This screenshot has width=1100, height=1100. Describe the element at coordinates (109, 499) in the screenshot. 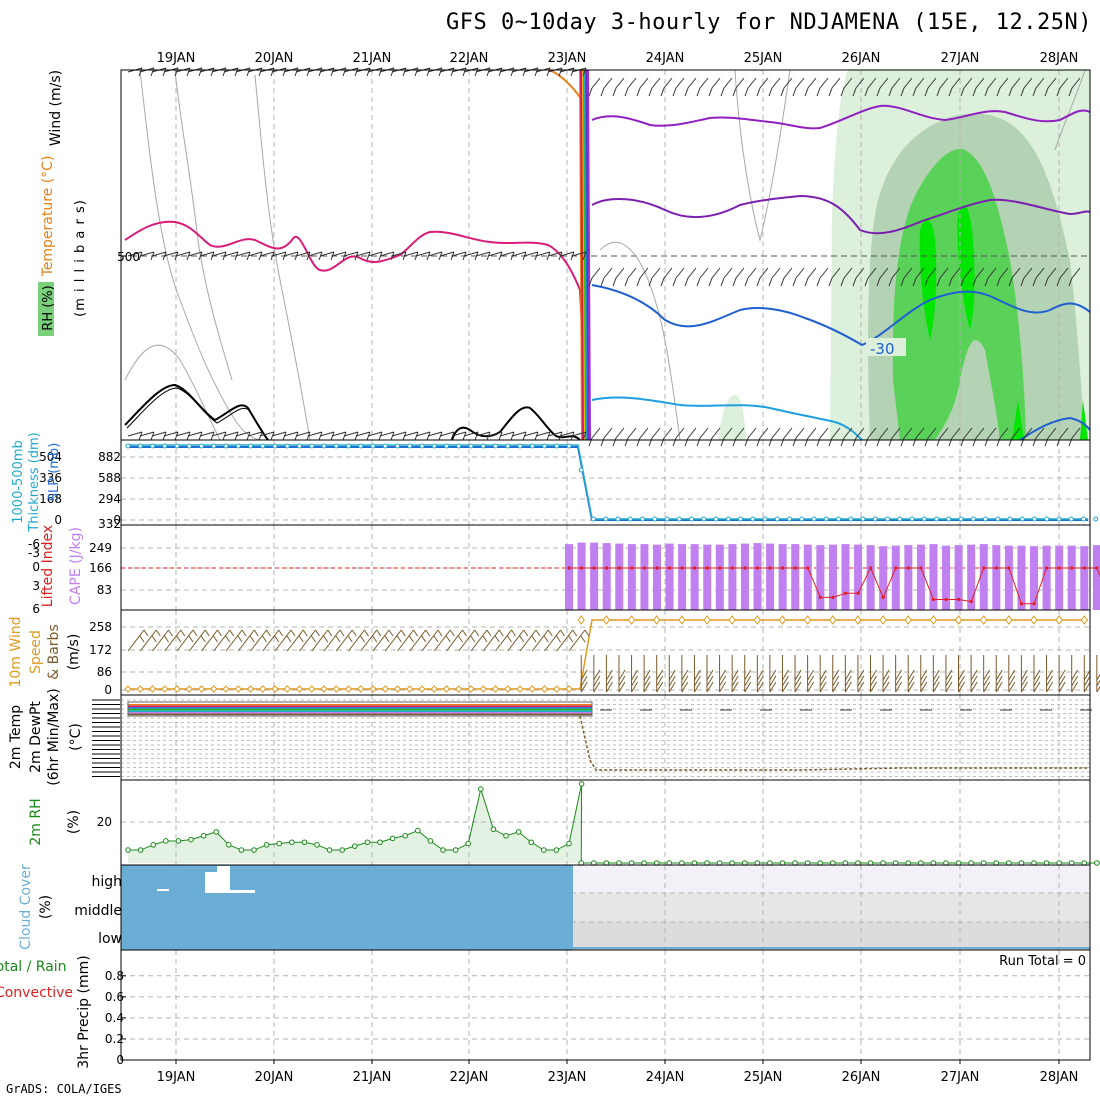

I see `ytick-label-right: 294` at that location.